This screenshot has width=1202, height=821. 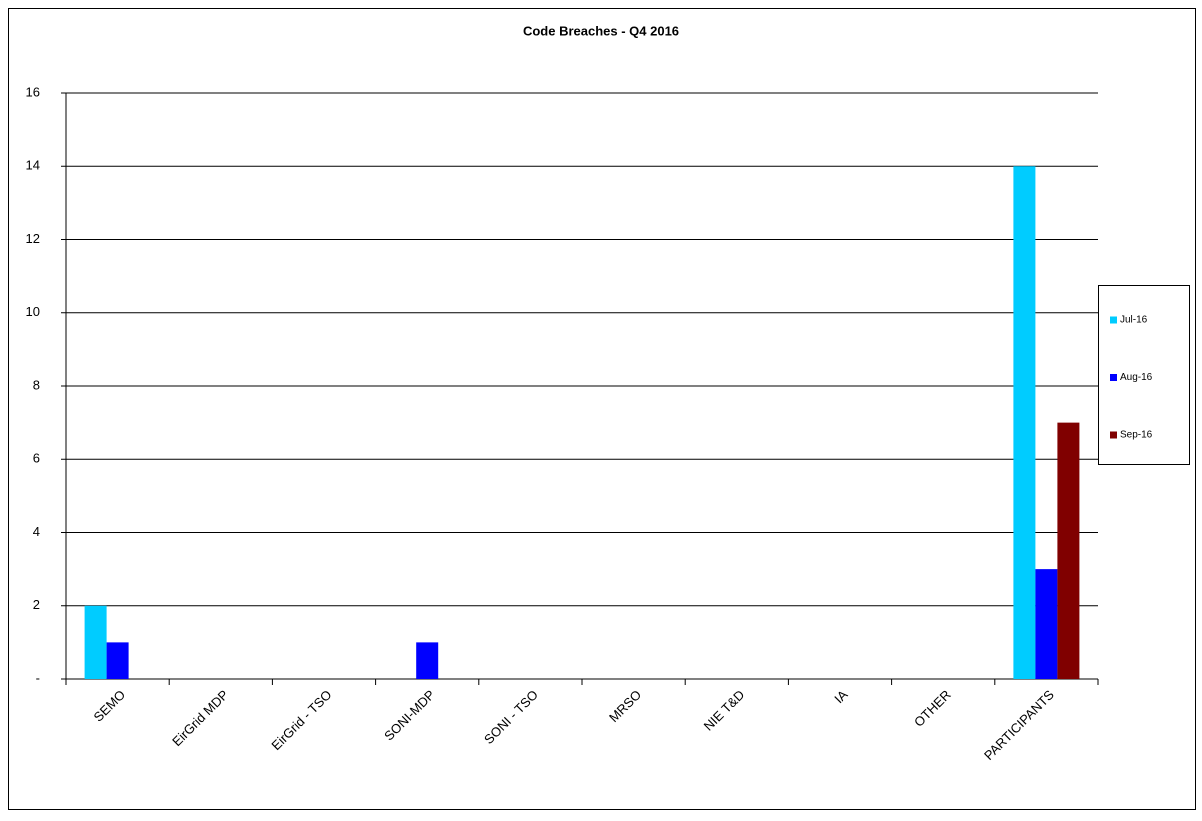 I want to click on y-tick-label: 4, so click(x=36, y=531).